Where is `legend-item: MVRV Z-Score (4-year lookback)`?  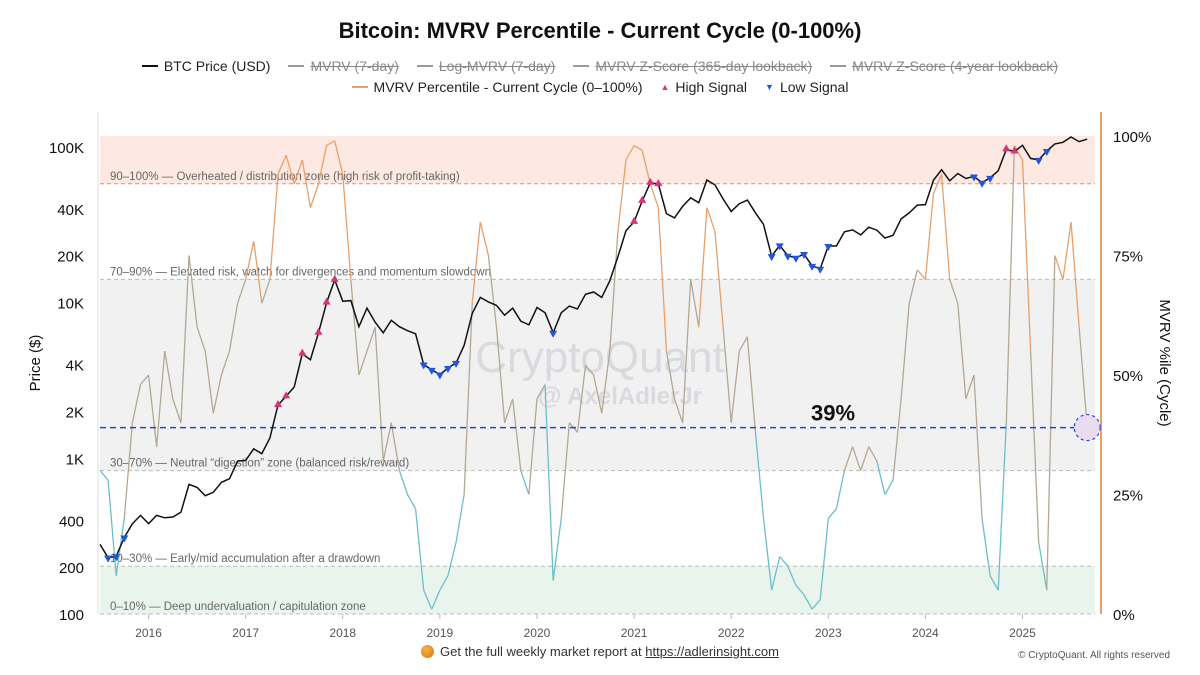 legend-item: MVRV Z-Score (4-year lookback) is located at coordinates (944, 66).